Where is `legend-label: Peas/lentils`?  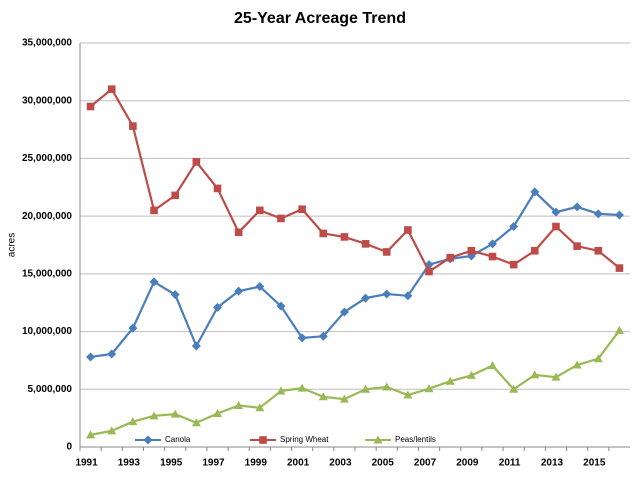 legend-label: Peas/lentils is located at coordinates (415, 439).